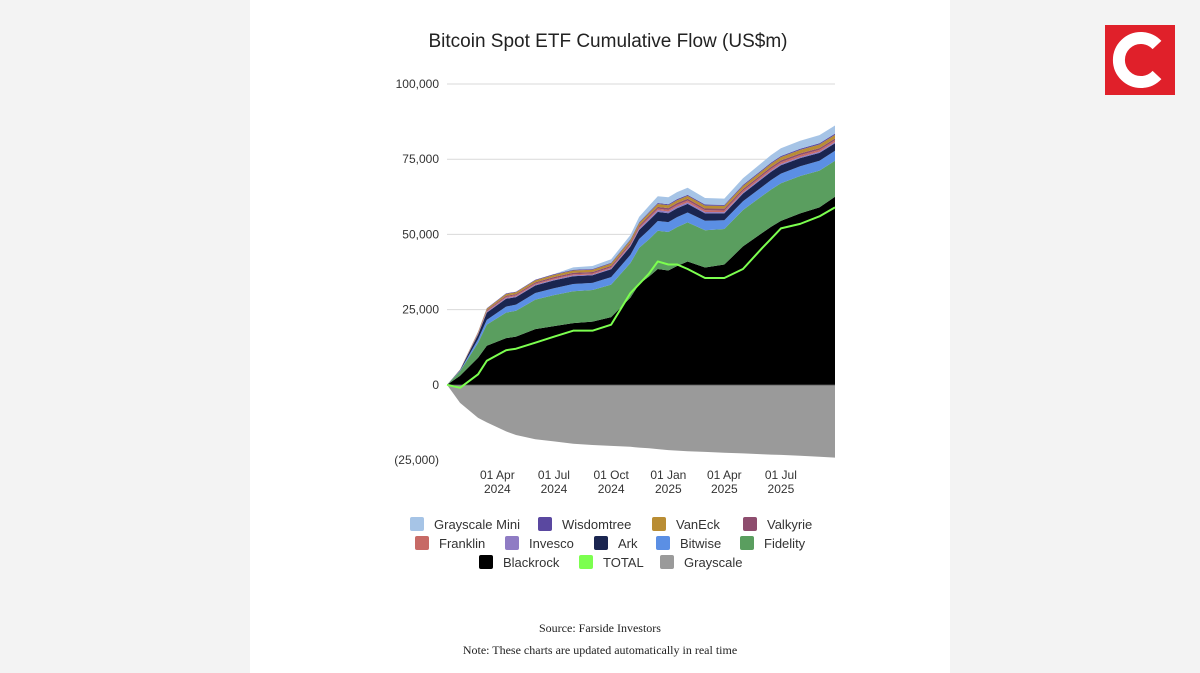  I want to click on legend-item: Invesco, so click(539, 543).